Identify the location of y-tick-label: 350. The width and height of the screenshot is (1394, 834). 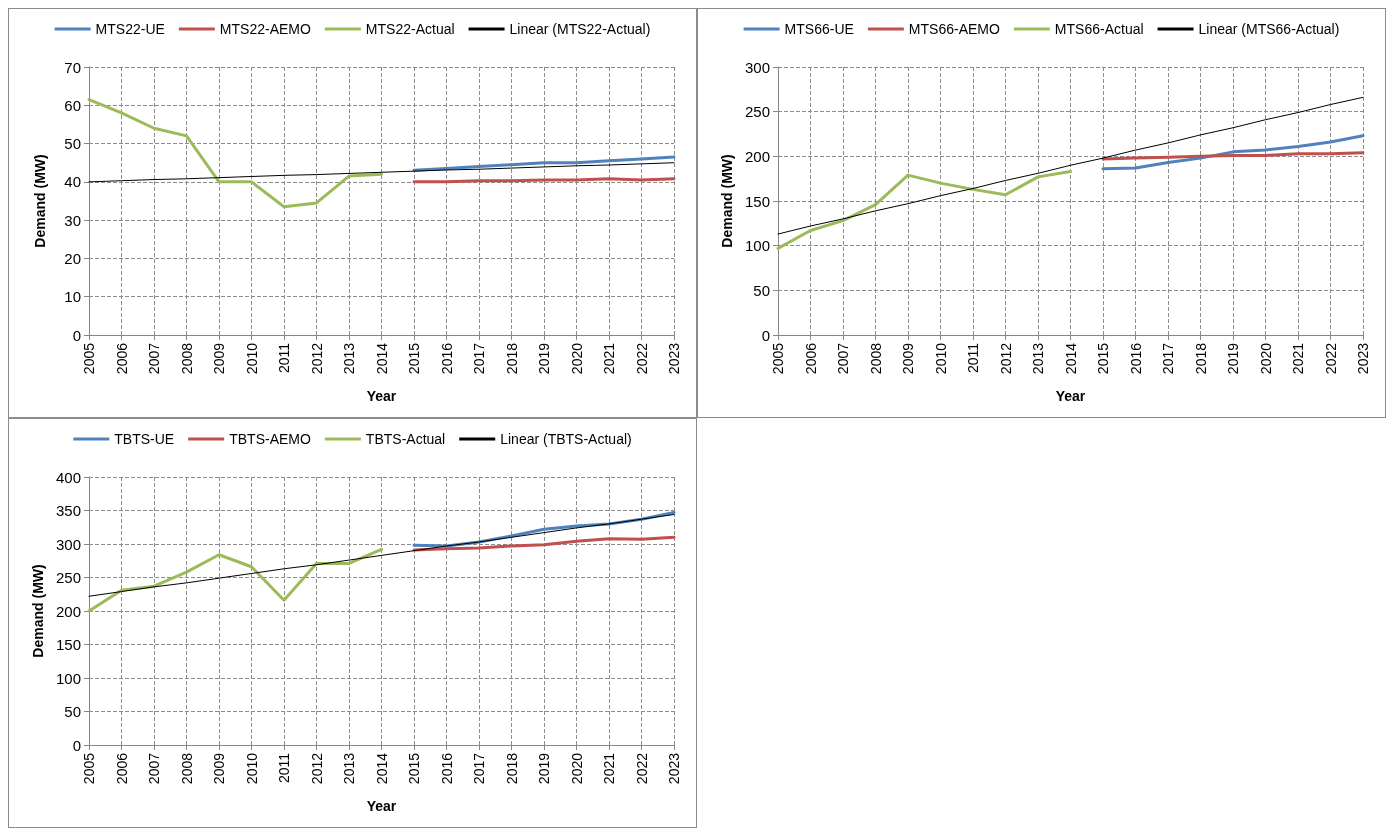
(68, 510).